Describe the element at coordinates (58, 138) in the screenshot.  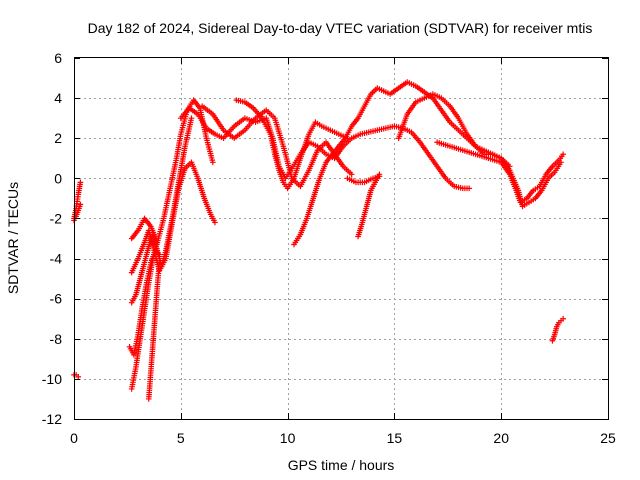
I see `y-tick-label: 2` at that location.